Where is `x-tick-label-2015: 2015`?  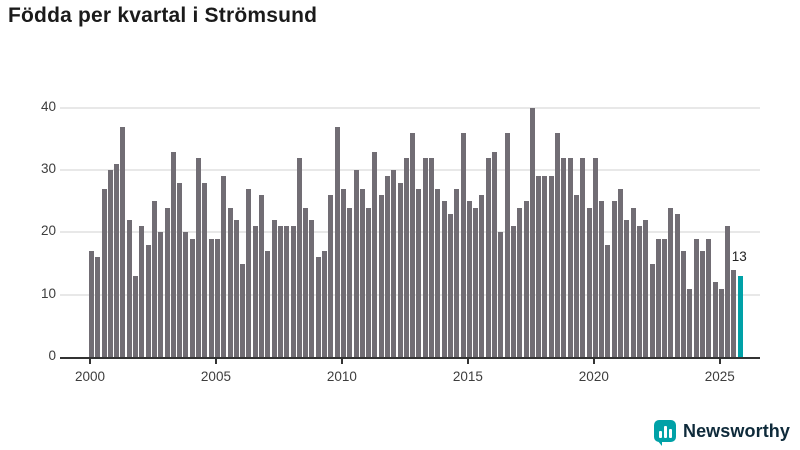
x-tick-label-2015: 2015 is located at coordinates (467, 376).